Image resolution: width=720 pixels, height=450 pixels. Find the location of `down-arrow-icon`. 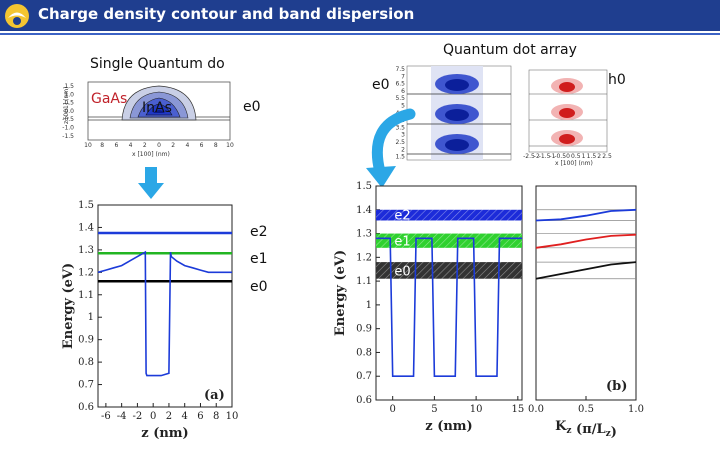

down-arrow-icon is located at coordinates (151, 183).